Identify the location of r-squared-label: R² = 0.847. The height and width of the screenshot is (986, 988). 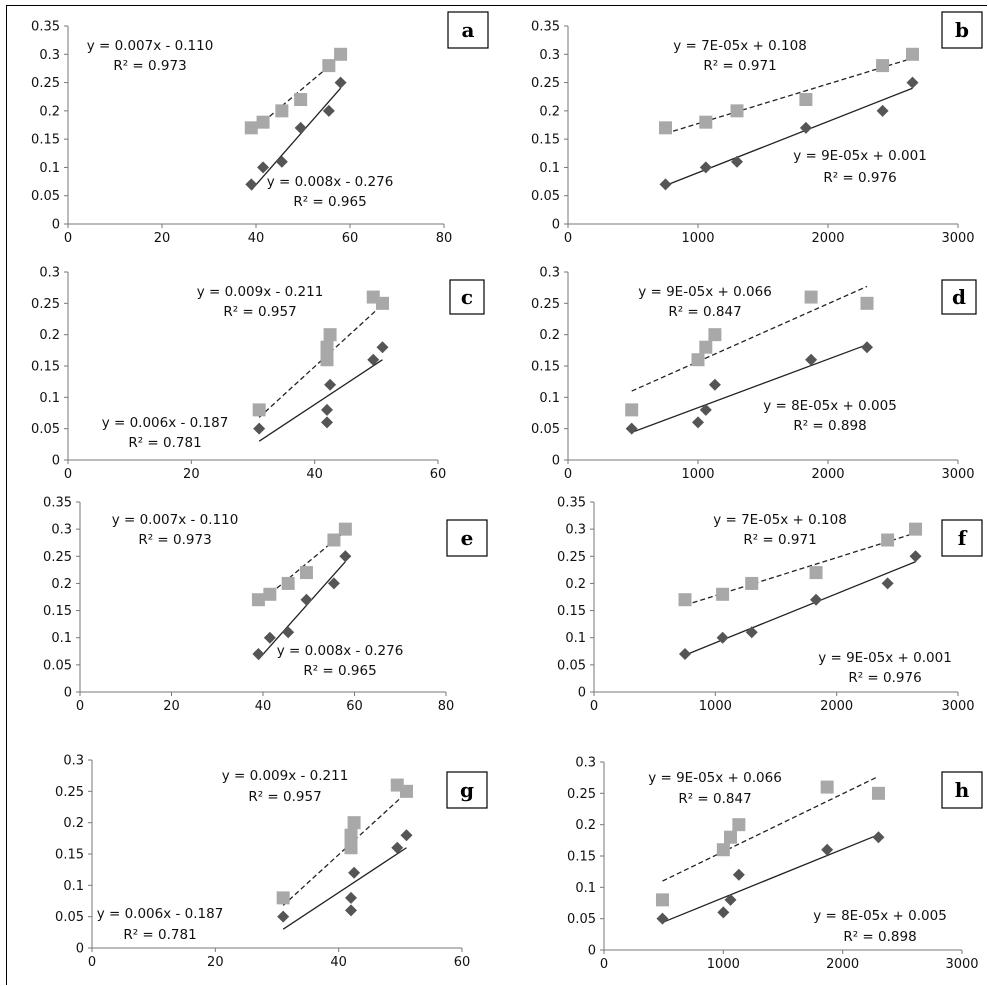
(714, 799).